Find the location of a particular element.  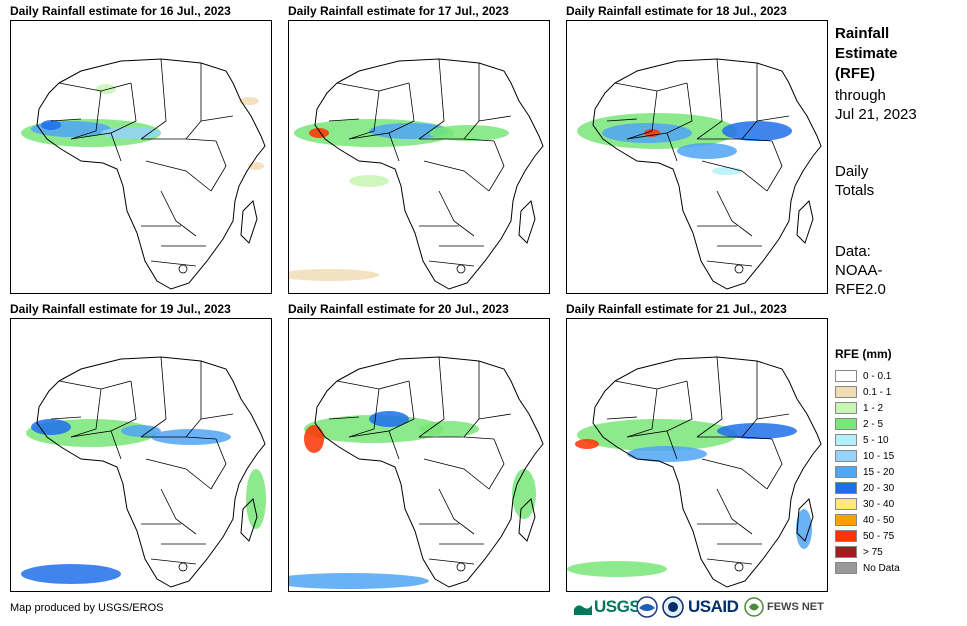

legend-label: > 75 is located at coordinates (873, 552).